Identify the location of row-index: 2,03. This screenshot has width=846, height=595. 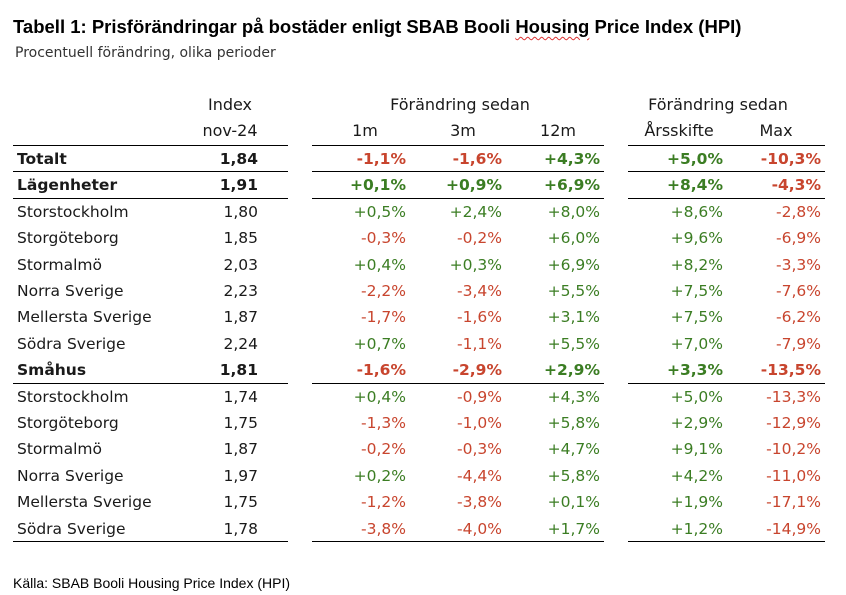
(240, 264).